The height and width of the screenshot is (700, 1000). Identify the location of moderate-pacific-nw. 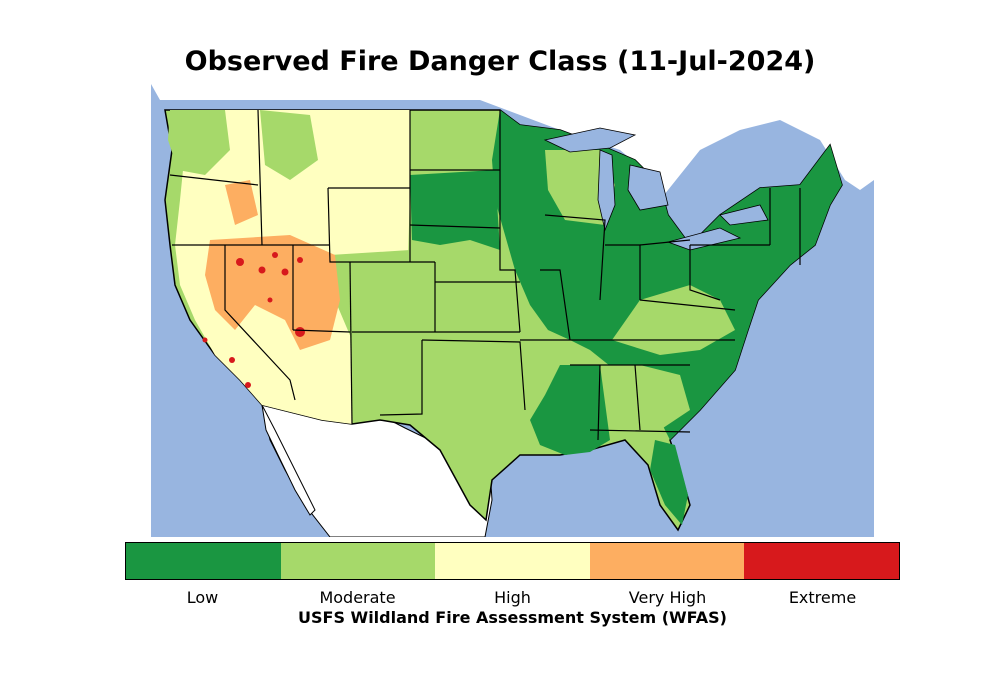
(199, 142).